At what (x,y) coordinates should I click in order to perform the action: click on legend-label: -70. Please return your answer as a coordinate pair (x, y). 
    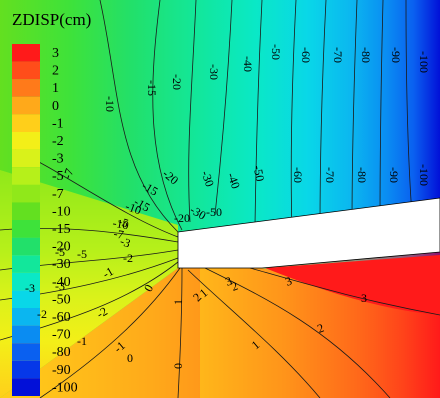
    Looking at the image, I should click on (61, 335).